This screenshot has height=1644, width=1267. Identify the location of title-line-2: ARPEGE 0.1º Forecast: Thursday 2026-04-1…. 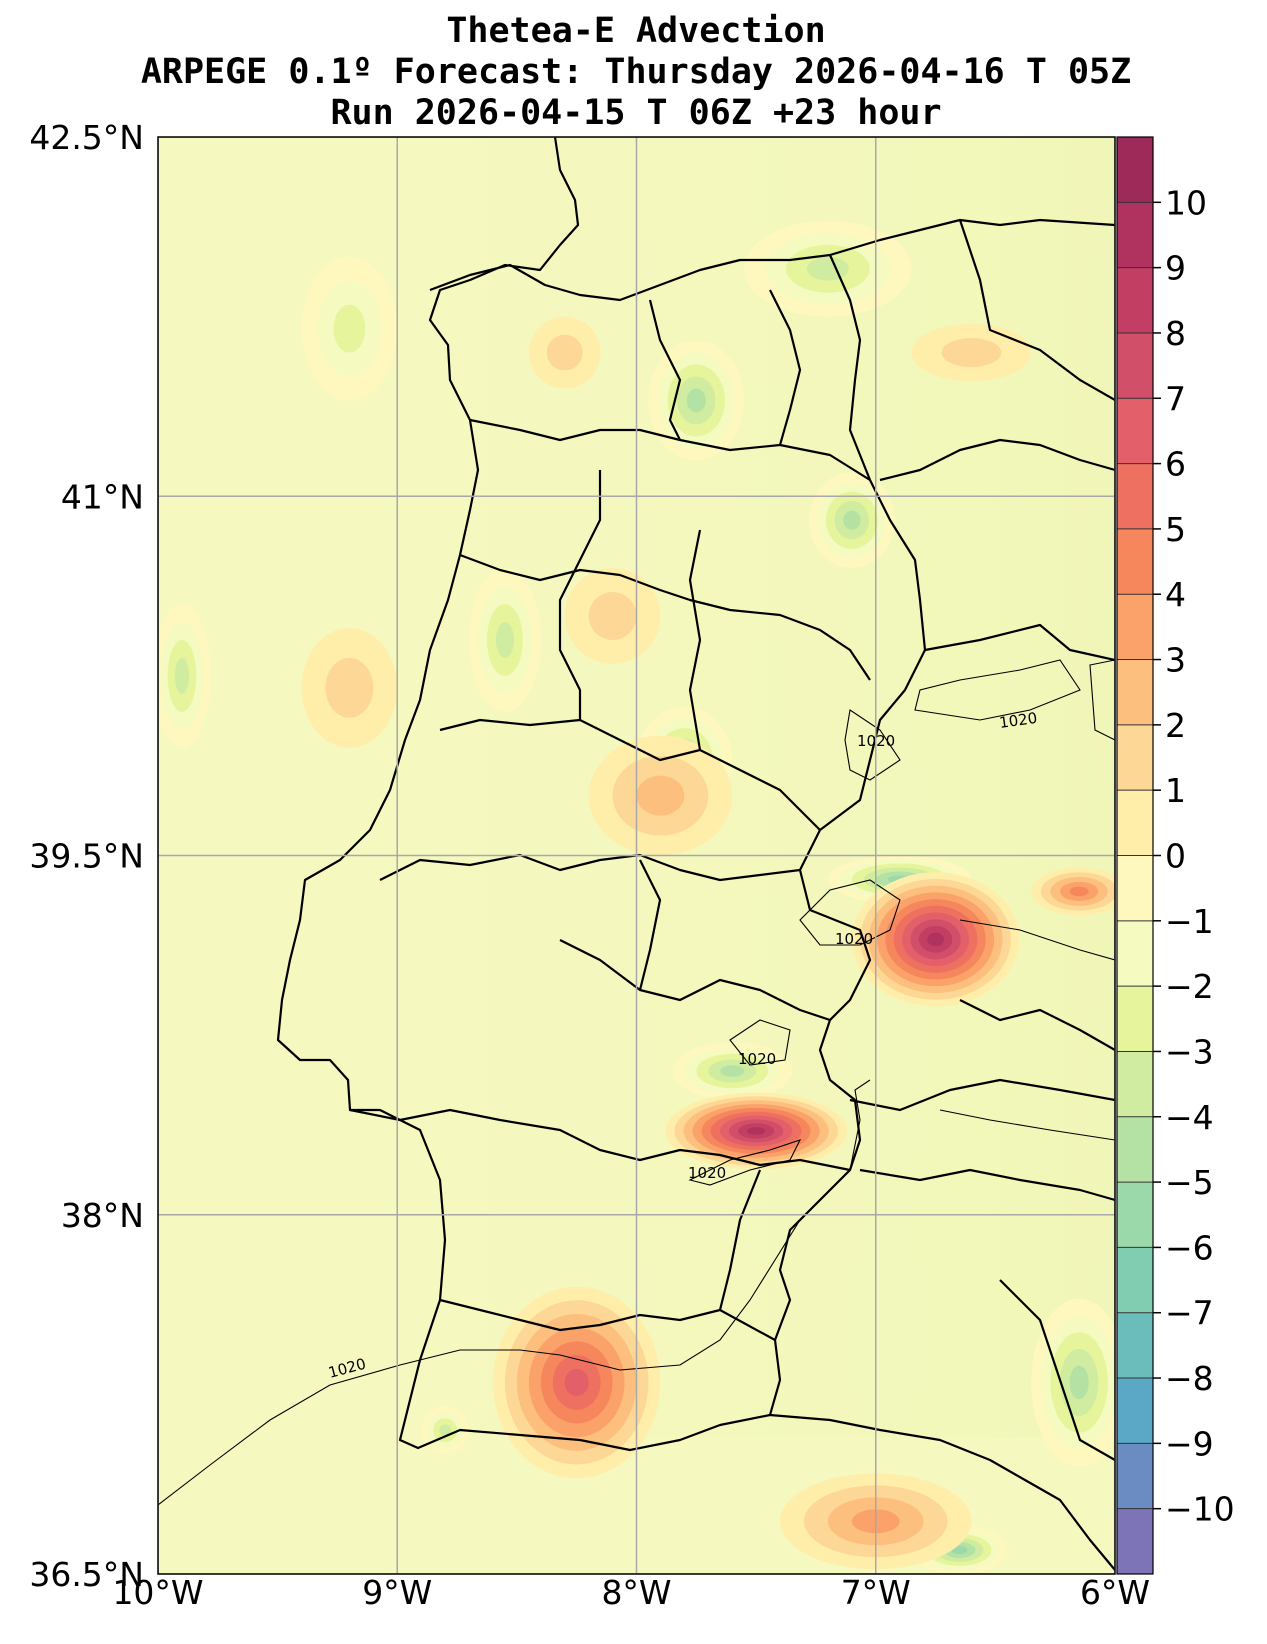
(636, 72).